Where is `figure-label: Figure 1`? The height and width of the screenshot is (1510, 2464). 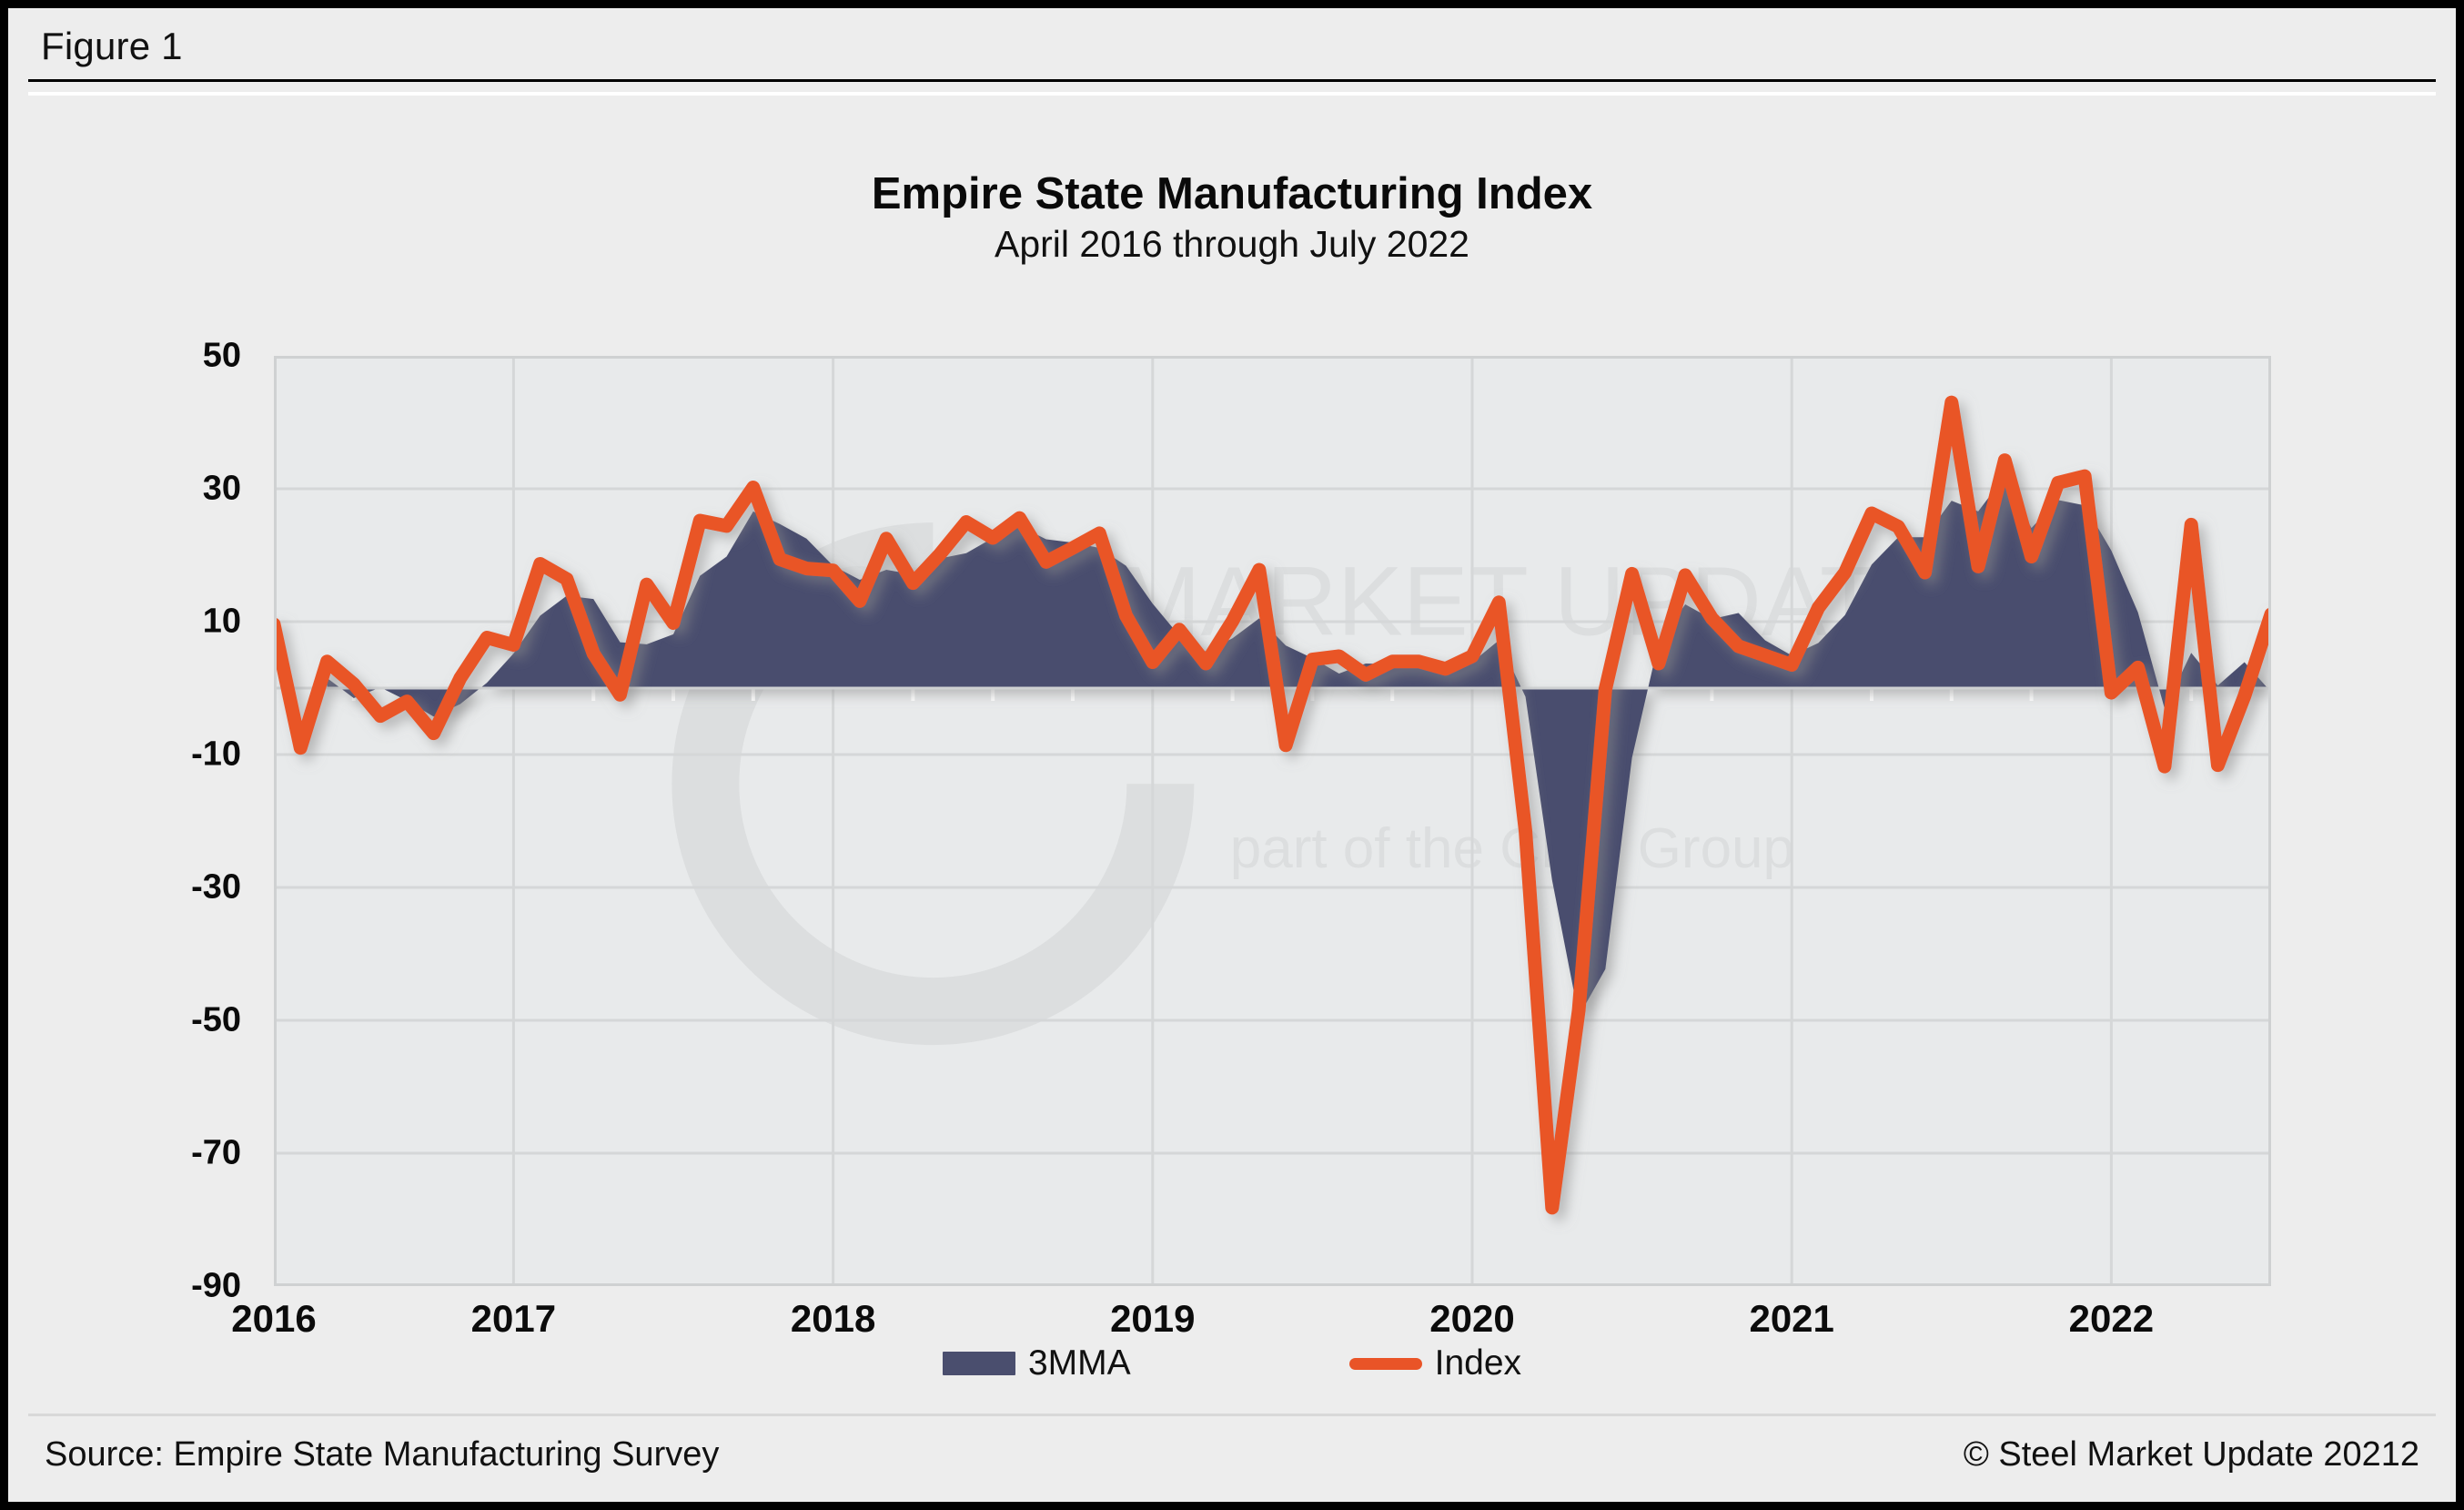
figure-label: Figure 1 is located at coordinates (112, 46).